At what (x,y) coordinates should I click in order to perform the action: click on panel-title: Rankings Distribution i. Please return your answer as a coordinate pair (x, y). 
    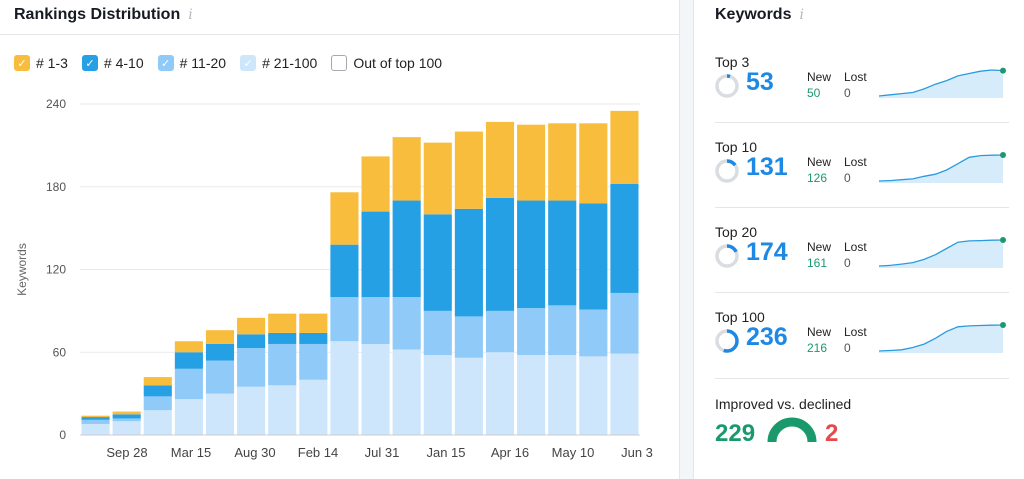
    Looking at the image, I should click on (103, 15).